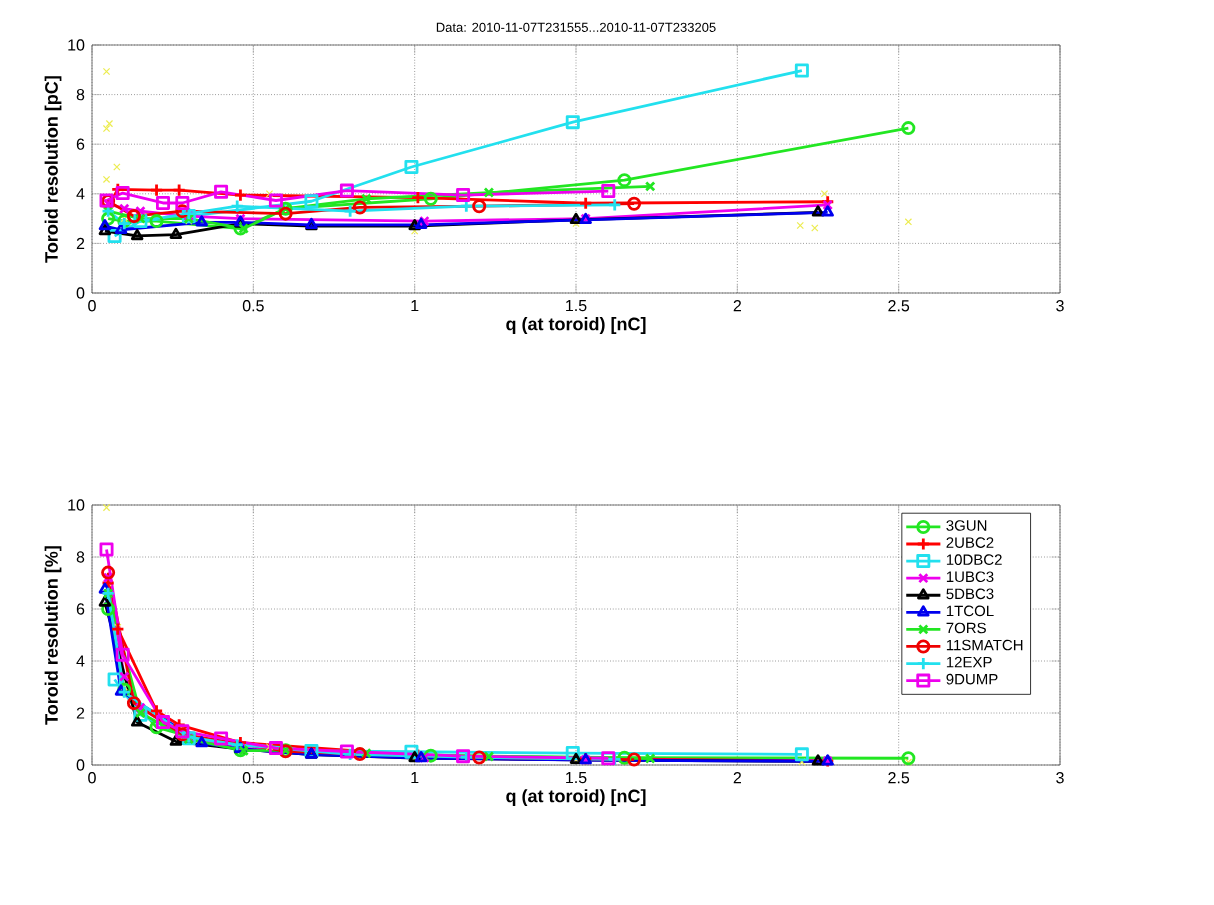  Describe the element at coordinates (984, 645) in the screenshot. I see `legend-label: 11SMATCH` at that location.